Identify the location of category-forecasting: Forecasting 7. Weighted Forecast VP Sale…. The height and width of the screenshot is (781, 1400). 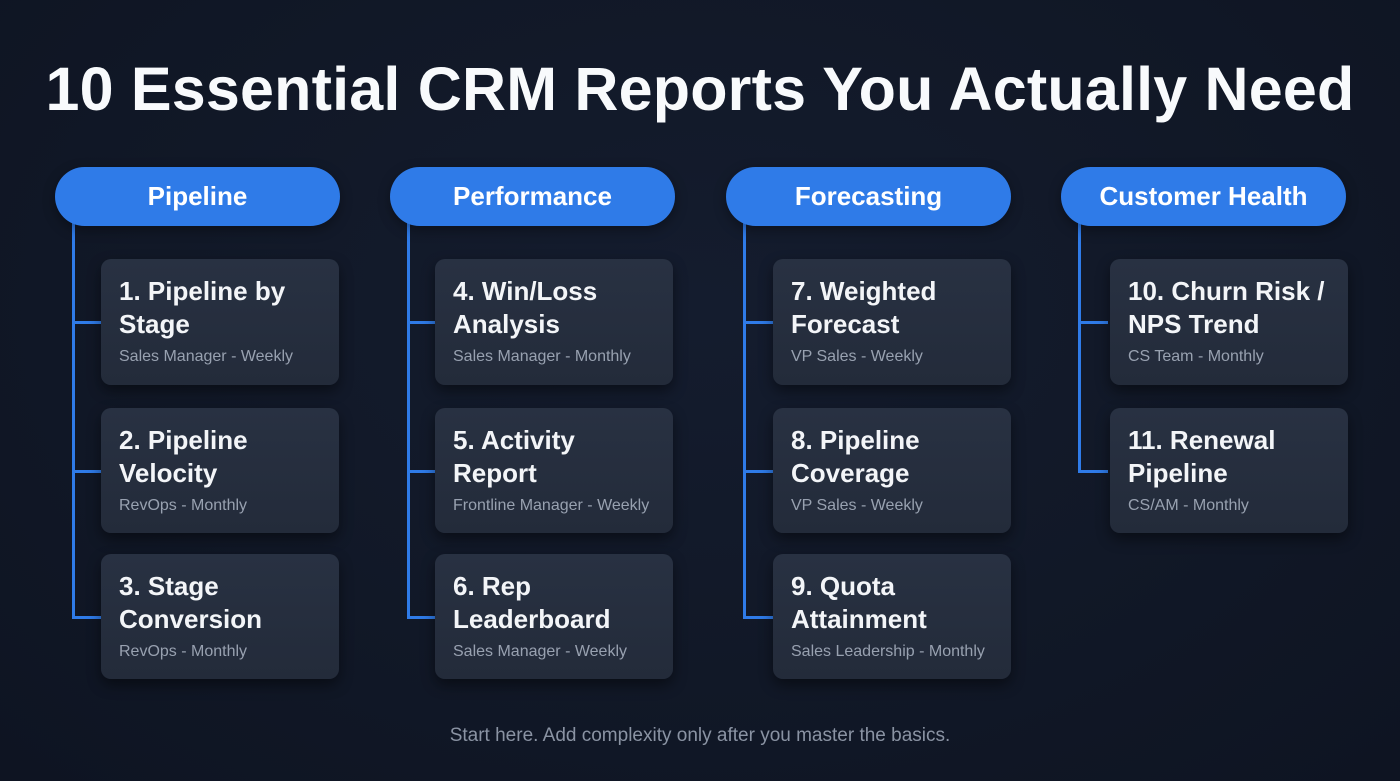
(876, 427).